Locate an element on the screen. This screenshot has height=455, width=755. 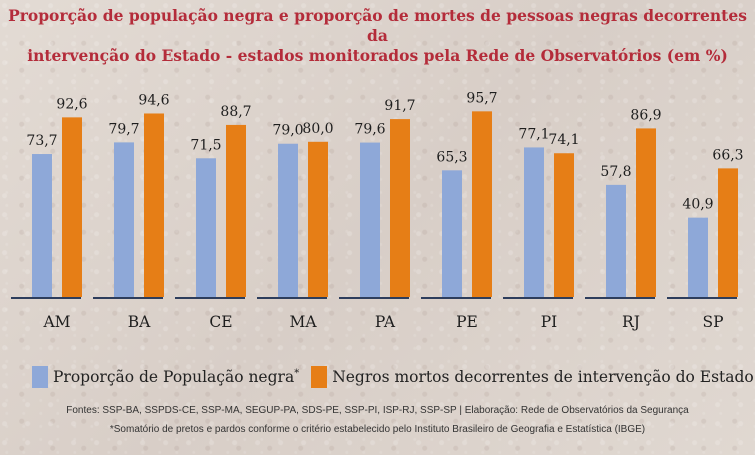
baseline-sp is located at coordinates (702, 298).